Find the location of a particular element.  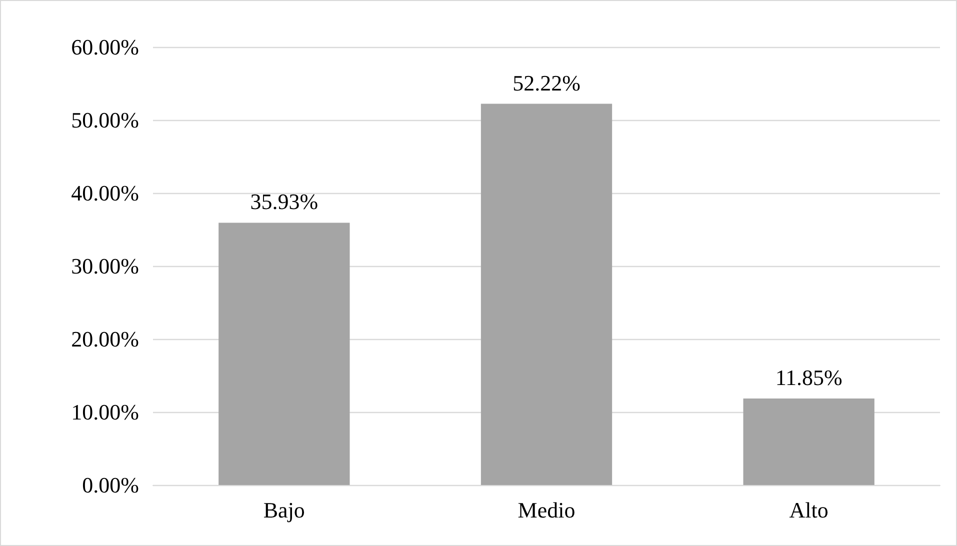

y-tick-label: 30.00% is located at coordinates (105, 266).